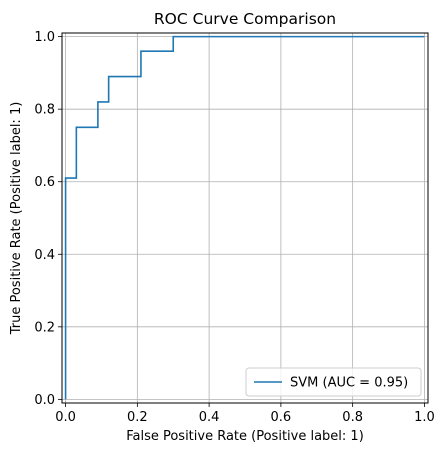 The width and height of the screenshot is (448, 455). What do you see at coordinates (245, 19) in the screenshot?
I see `chart-title: ROC Curve Comparison` at bounding box center [245, 19].